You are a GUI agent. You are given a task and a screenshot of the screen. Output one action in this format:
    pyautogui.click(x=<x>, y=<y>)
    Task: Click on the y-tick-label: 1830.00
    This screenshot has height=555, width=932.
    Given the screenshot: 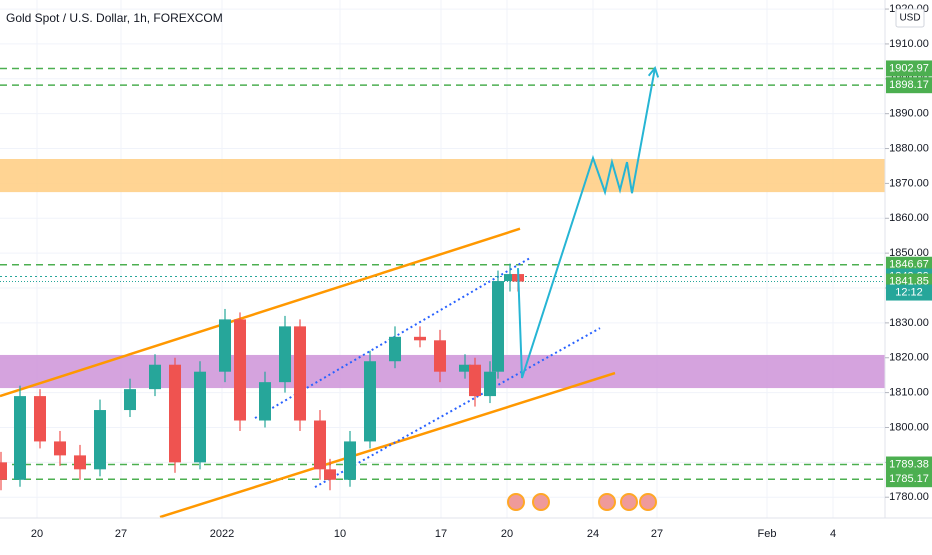 What is the action you would take?
    pyautogui.click(x=909, y=323)
    